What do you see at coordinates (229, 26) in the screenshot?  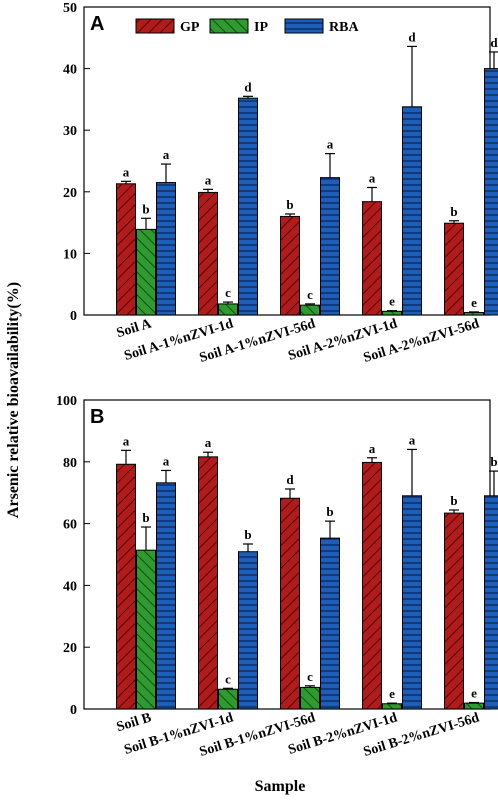 I see `legend-swatch-ip` at bounding box center [229, 26].